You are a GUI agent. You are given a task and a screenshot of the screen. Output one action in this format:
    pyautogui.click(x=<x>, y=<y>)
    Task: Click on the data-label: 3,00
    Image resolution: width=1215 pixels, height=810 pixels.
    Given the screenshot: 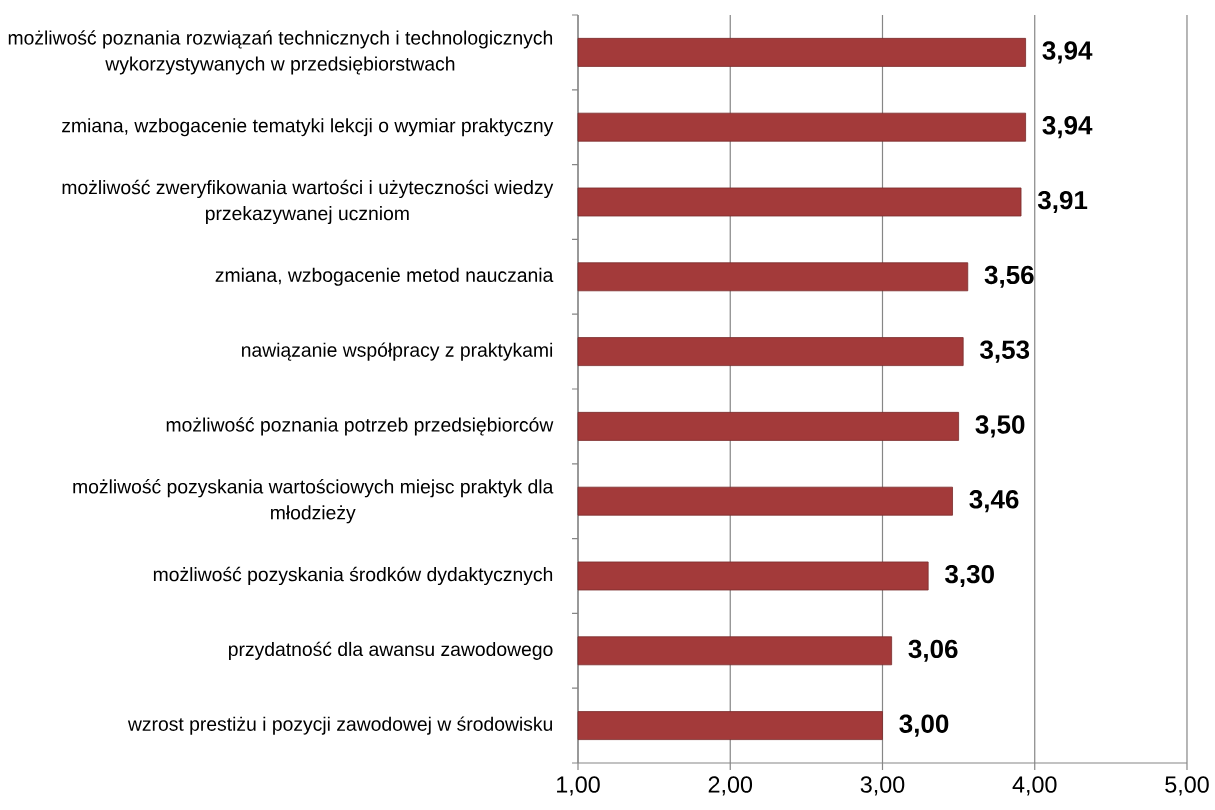 What is the action you would take?
    pyautogui.click(x=924, y=725)
    